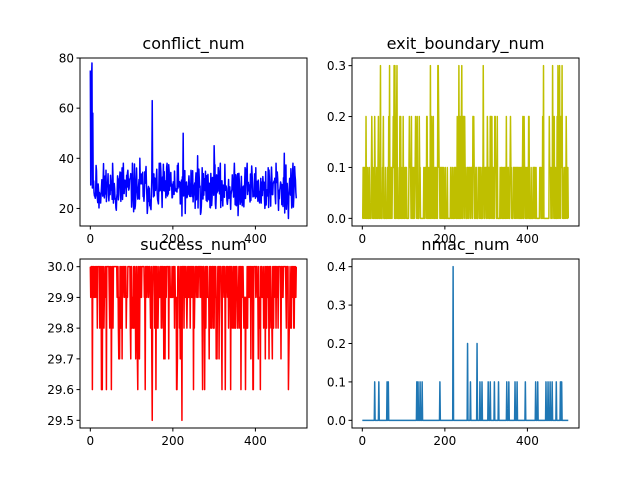  I want to click on y-tick-label: 40, so click(66, 159).